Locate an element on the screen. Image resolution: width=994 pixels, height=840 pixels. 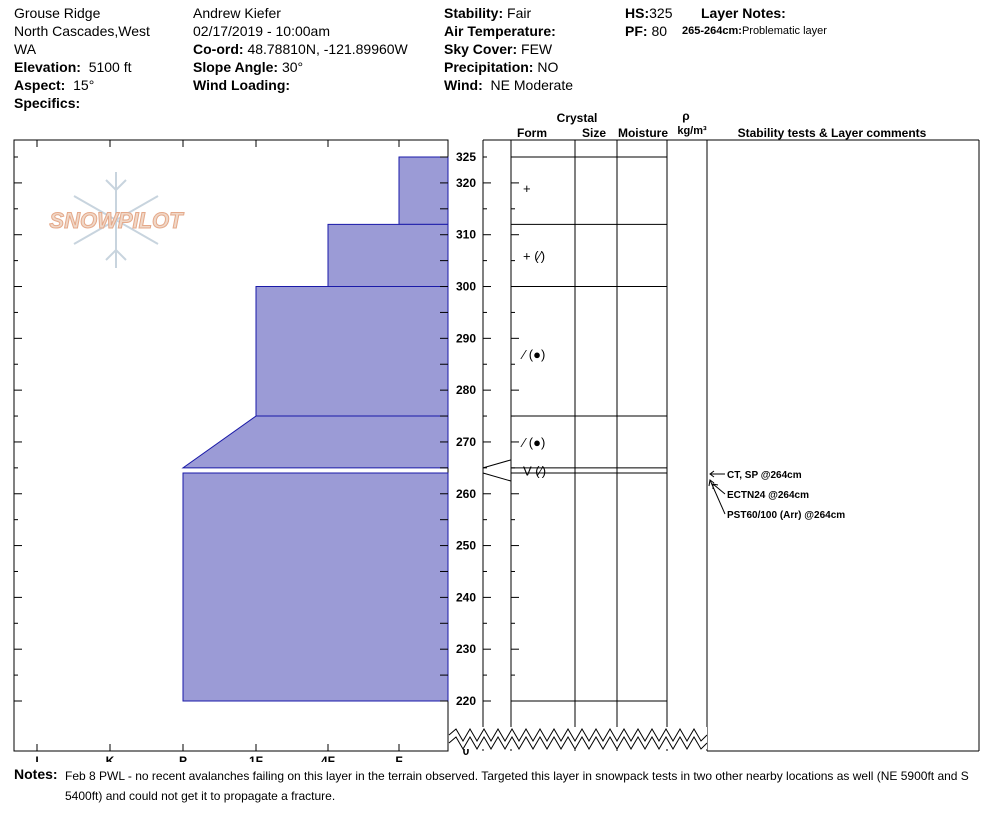
snowflake-icon is located at coordinates (116, 220).